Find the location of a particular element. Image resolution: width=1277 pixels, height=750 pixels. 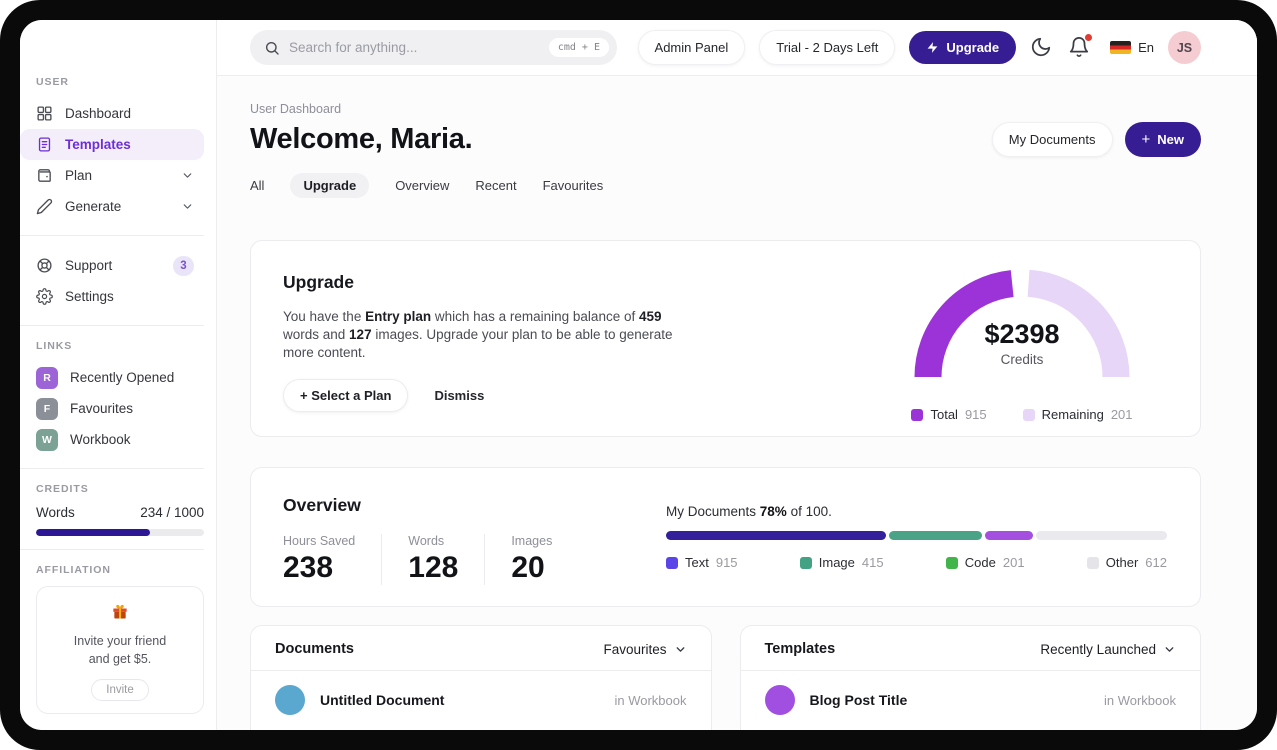

my-documents-button: My Documents is located at coordinates (1052, 139).